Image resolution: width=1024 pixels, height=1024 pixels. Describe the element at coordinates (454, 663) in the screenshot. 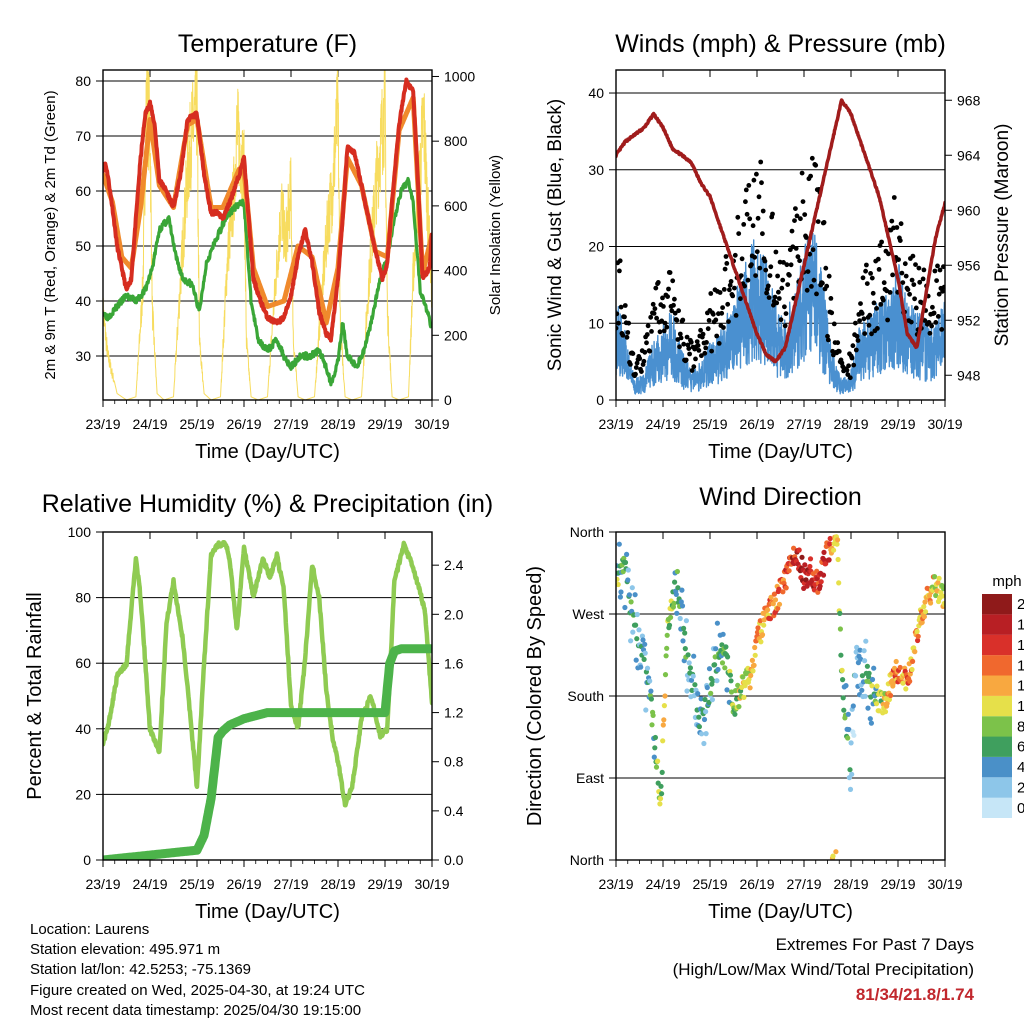

I see `y2-tick-label: 1.6` at that location.